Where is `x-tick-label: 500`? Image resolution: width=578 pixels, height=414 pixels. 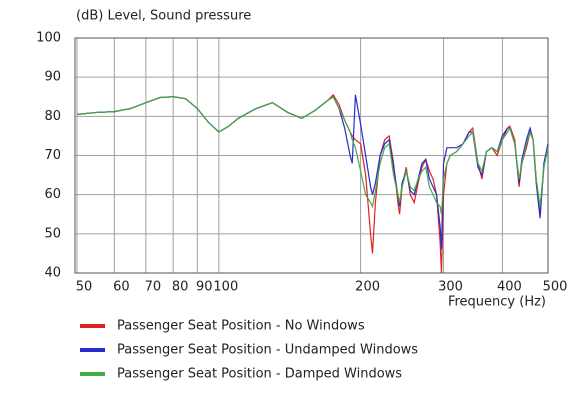
x-tick-label: 500 is located at coordinates (555, 287).